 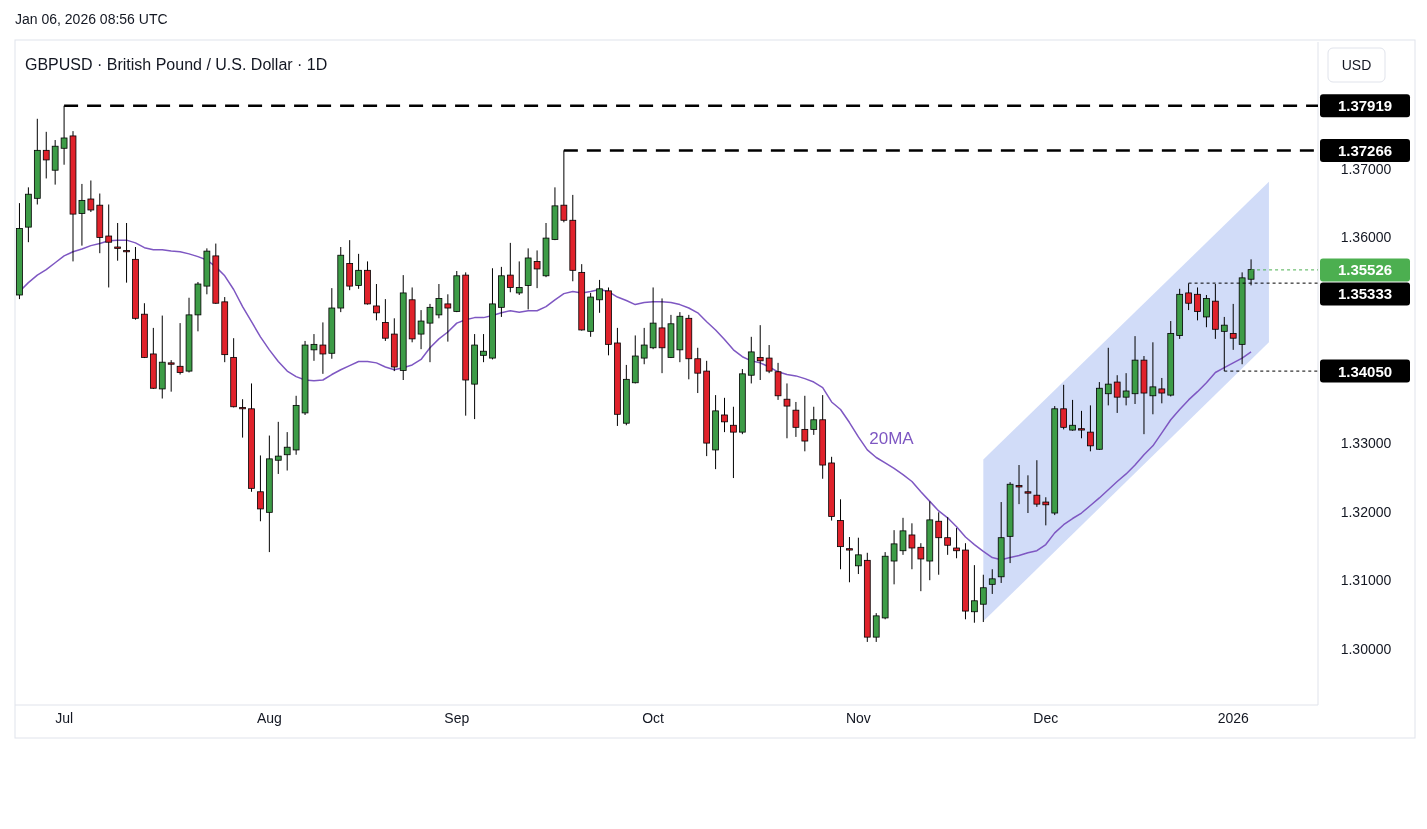 I want to click on ref-line-label: 1.35526, so click(x=1365, y=270).